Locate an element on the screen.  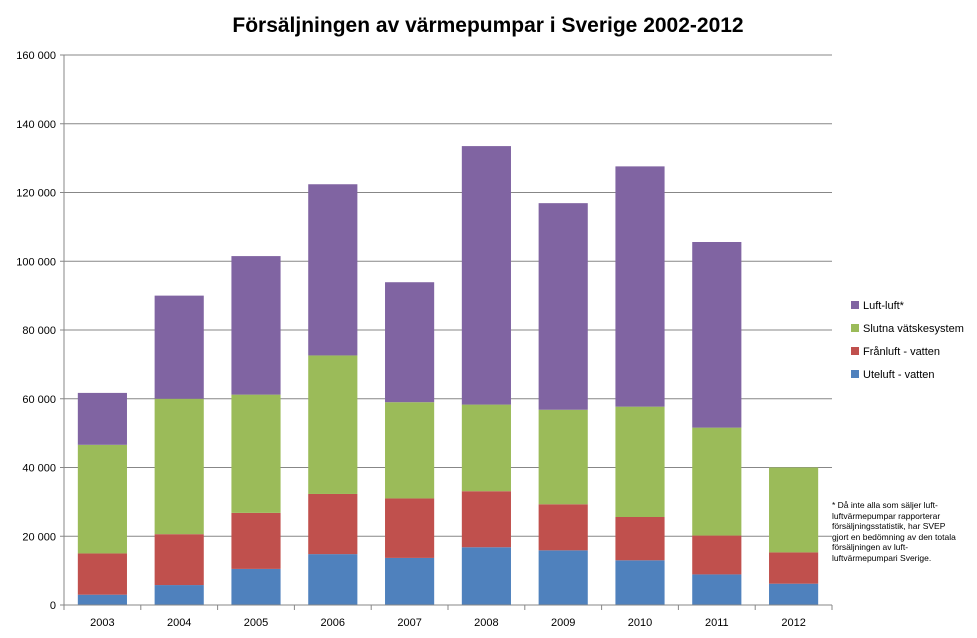
x-tick-label: 2011 is located at coordinates (717, 623).